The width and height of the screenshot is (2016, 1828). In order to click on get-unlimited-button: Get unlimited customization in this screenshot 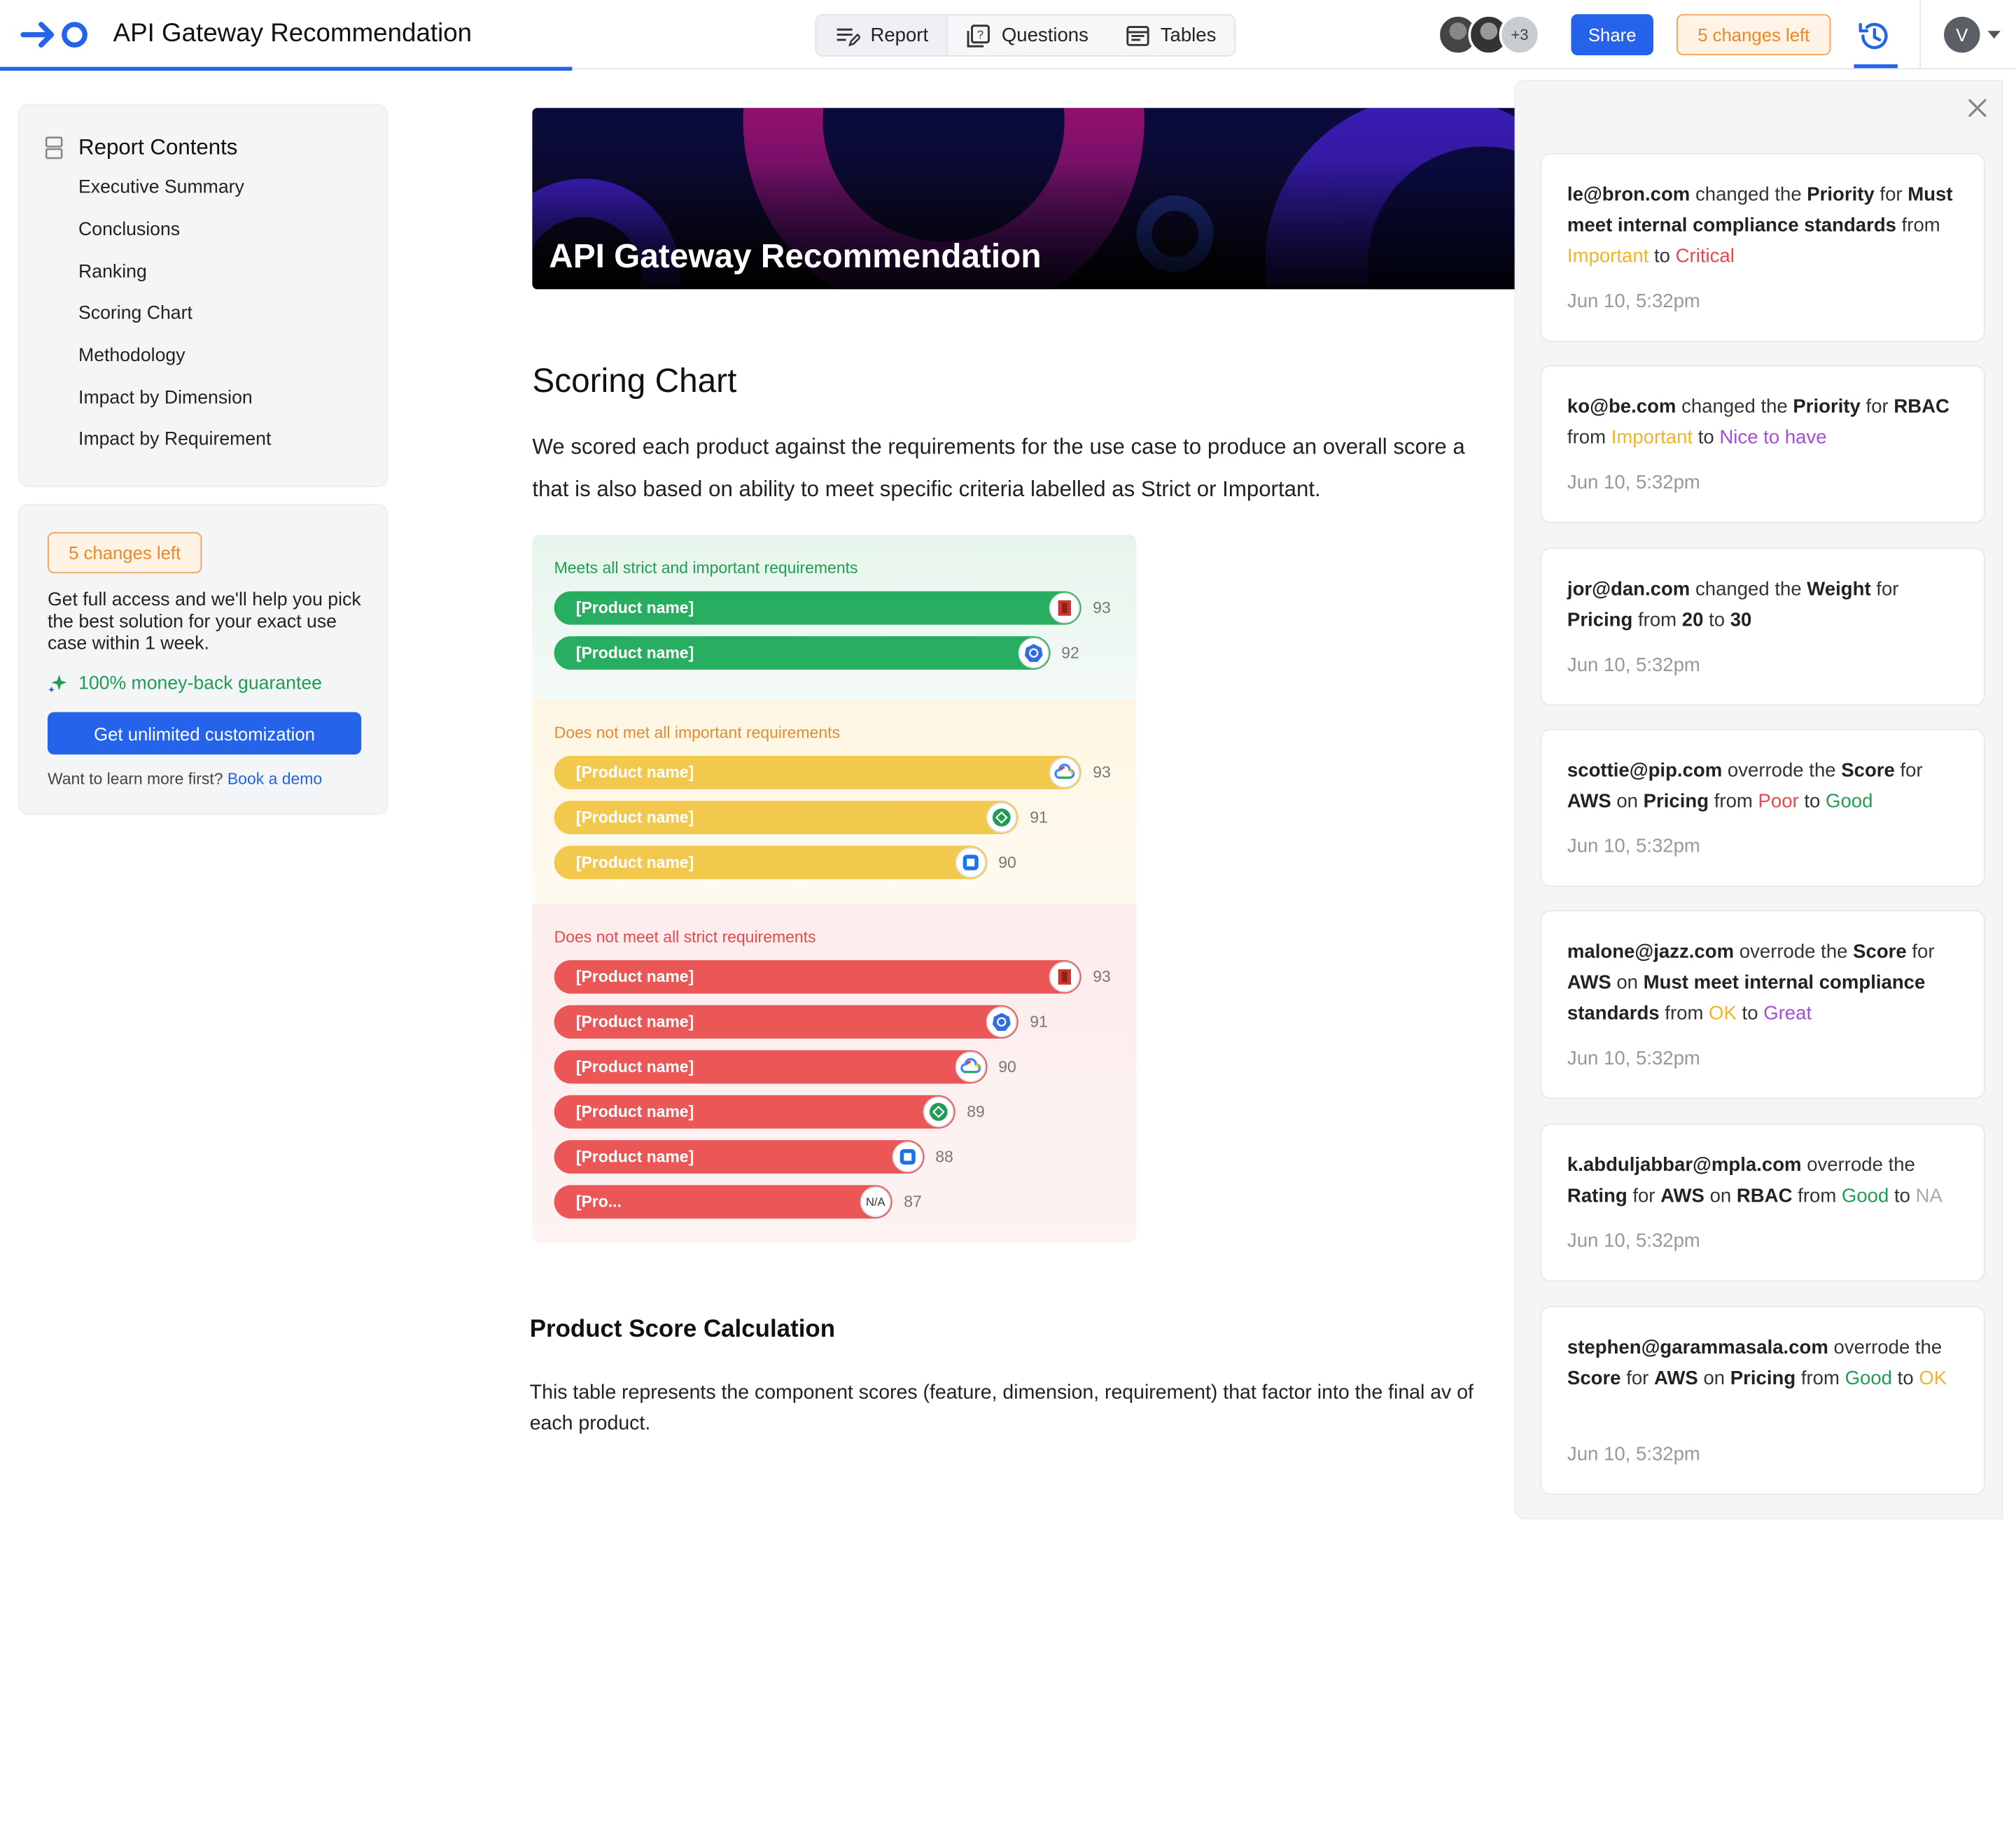, I will do `click(204, 733)`.